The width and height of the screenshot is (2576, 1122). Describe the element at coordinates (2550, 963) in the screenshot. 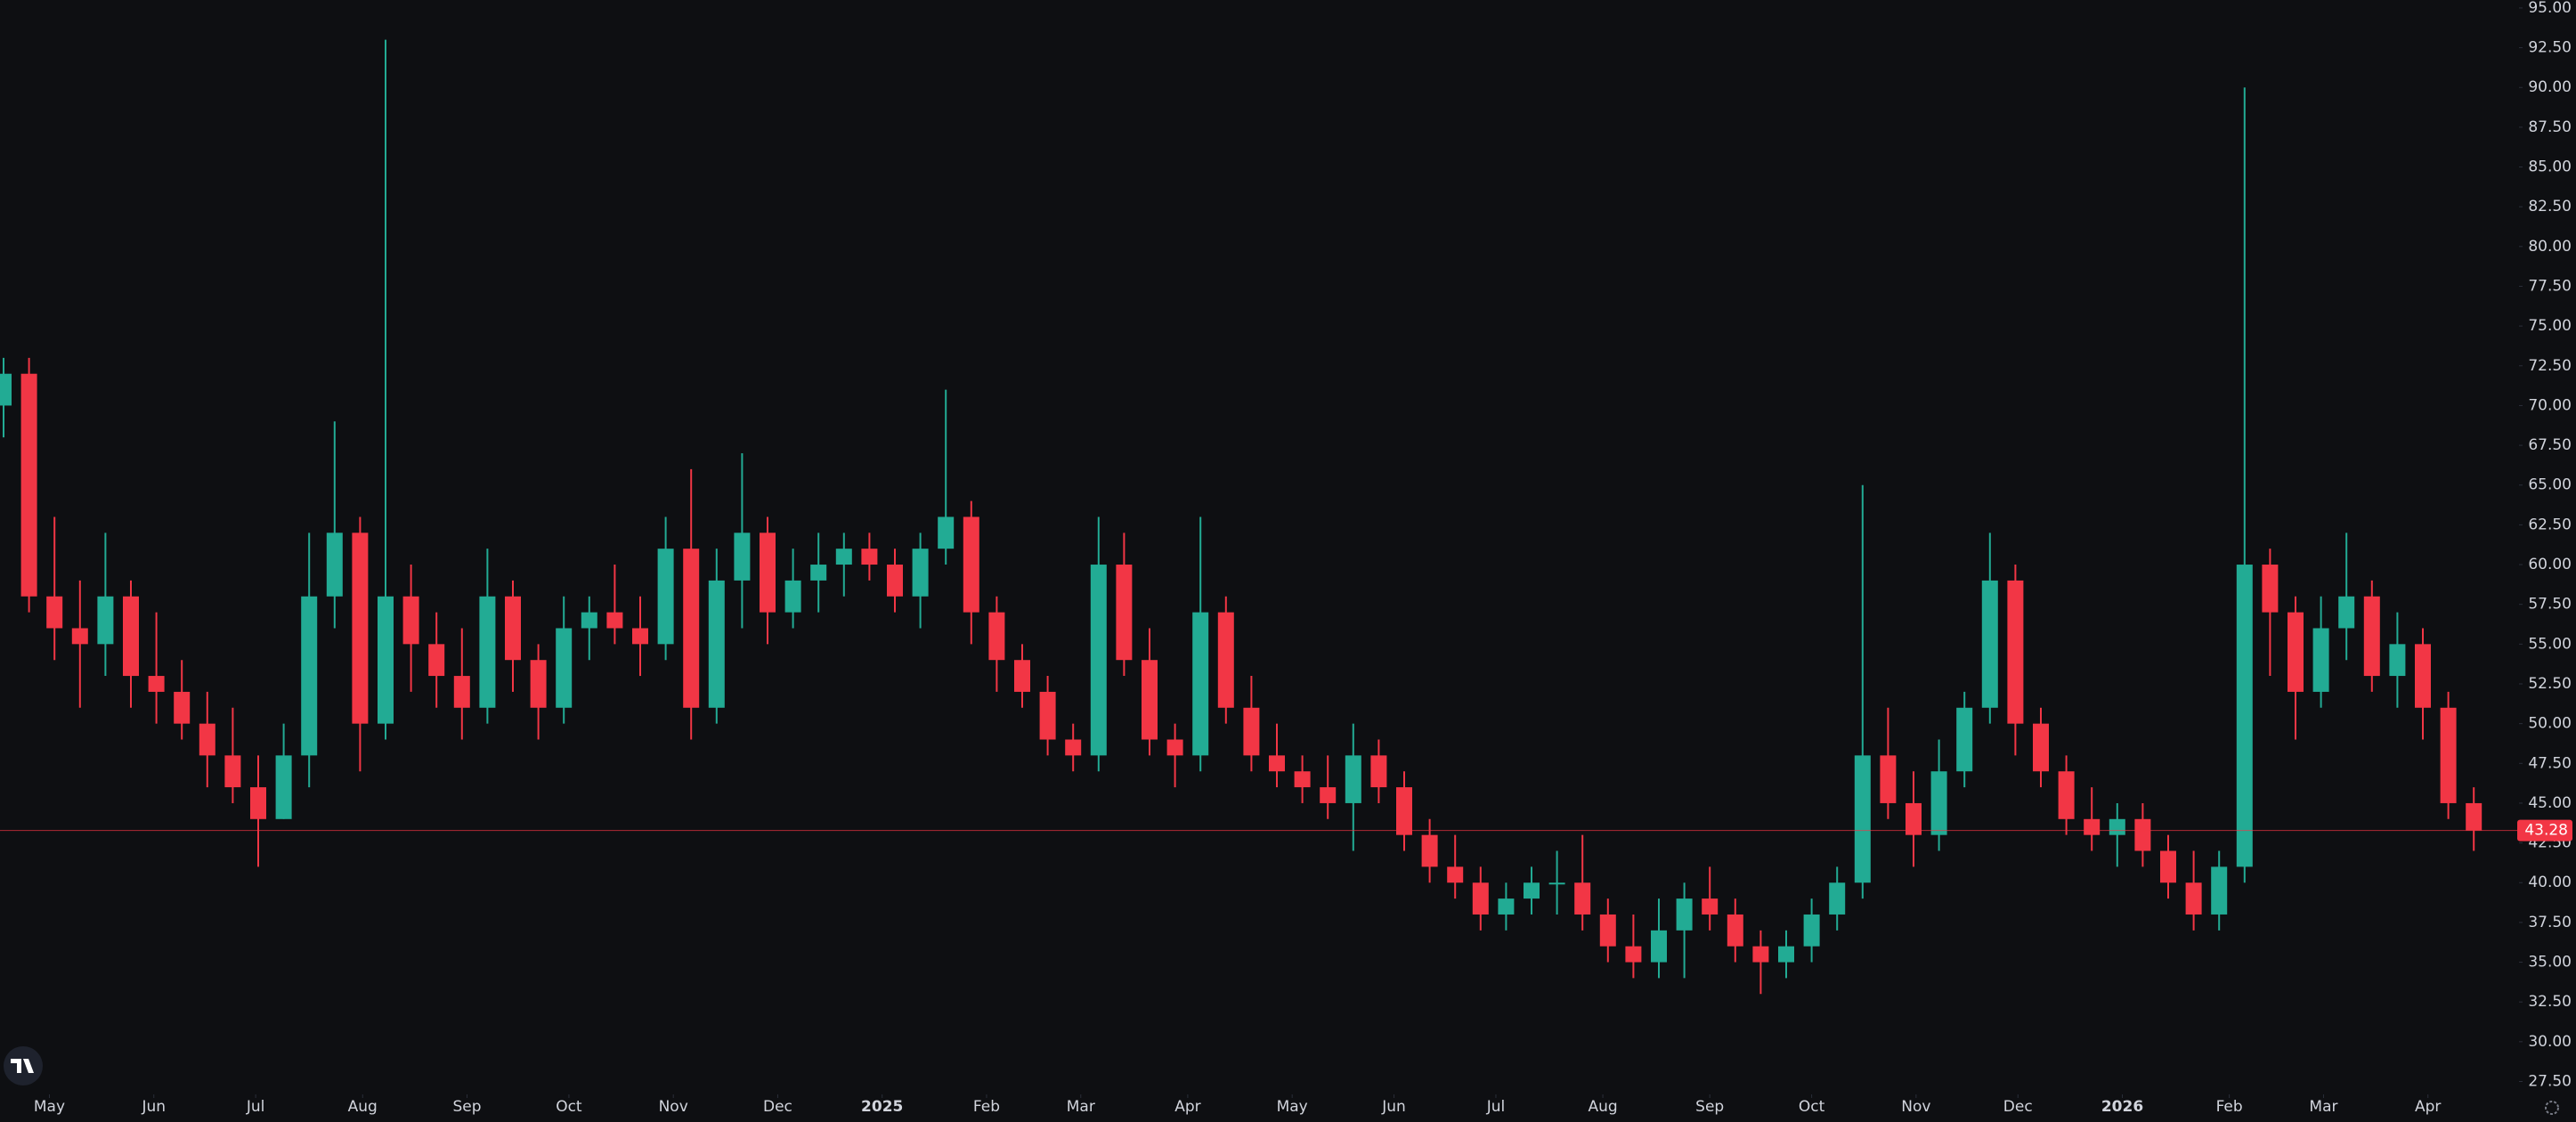

I see `y-tick-label: 35.00` at that location.